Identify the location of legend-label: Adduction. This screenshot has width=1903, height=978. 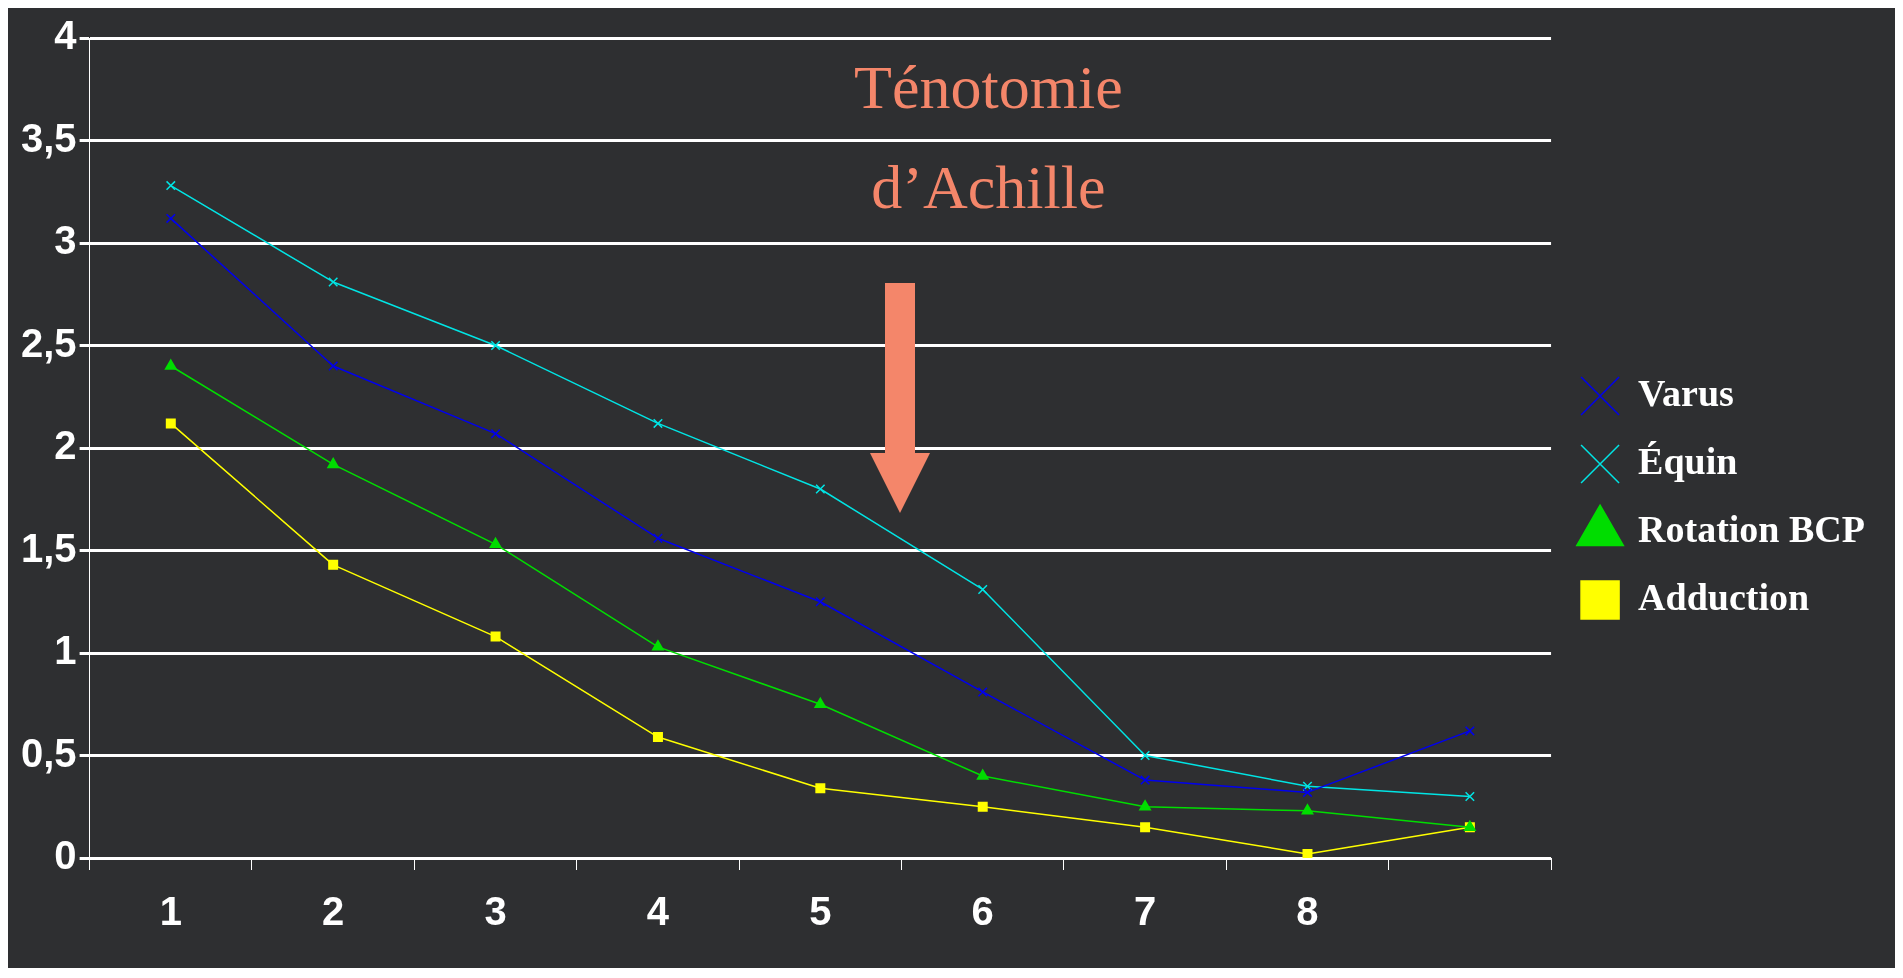
(1724, 596).